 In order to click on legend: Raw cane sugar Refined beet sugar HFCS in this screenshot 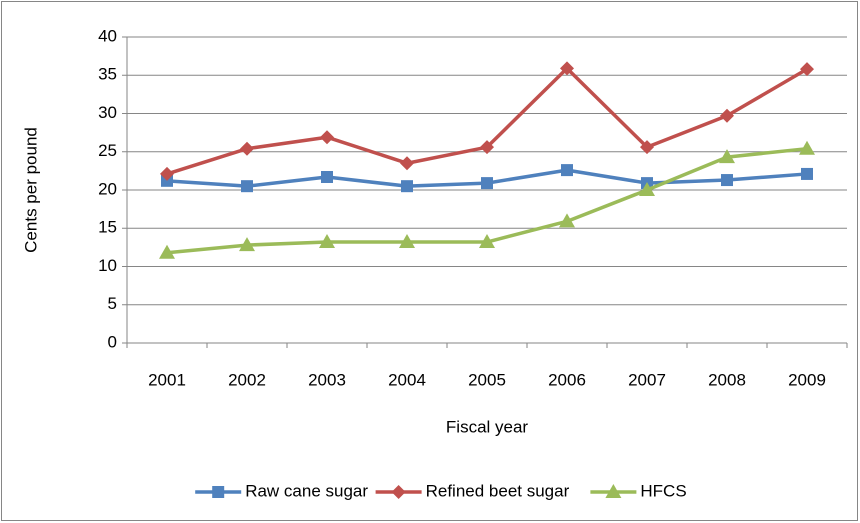, I will do `click(441, 490)`.